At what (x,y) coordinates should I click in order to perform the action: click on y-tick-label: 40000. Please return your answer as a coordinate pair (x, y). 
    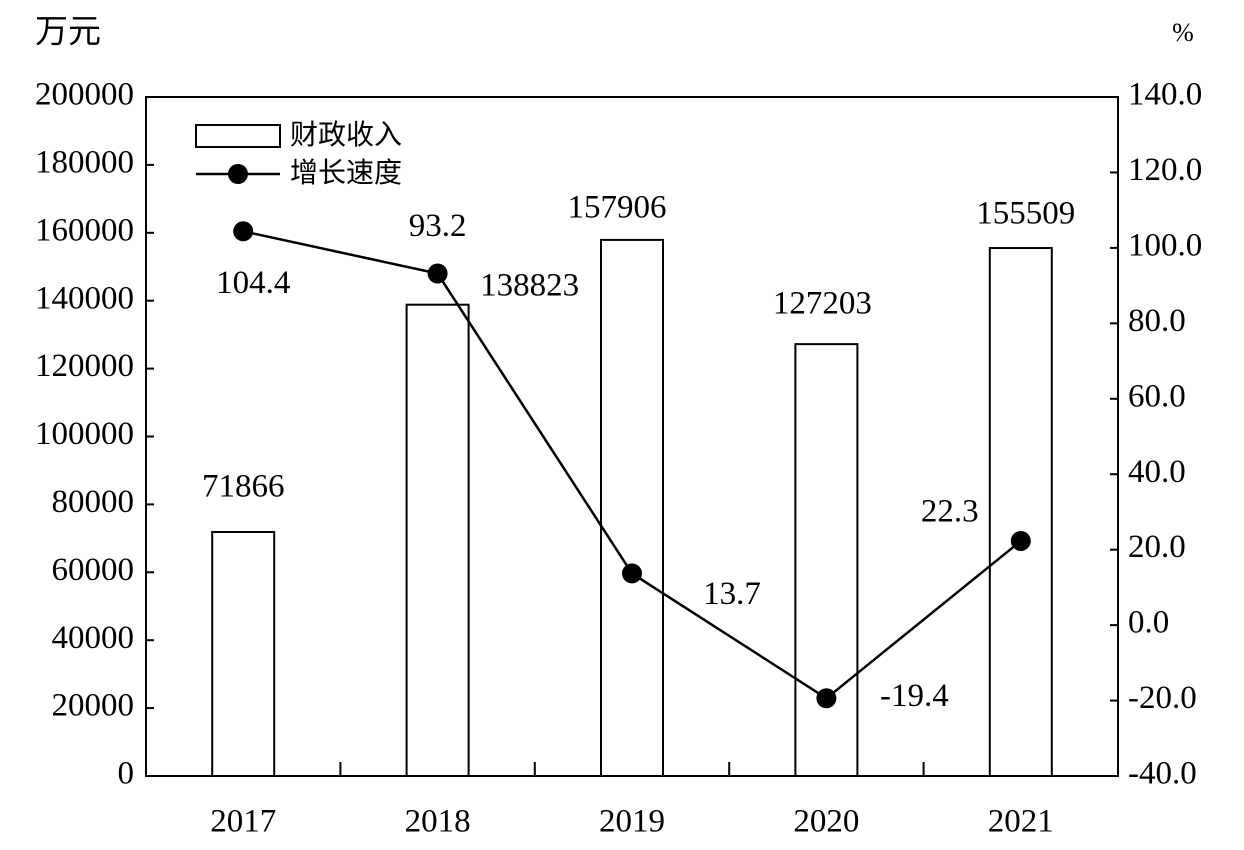
    Looking at the image, I should click on (93, 638).